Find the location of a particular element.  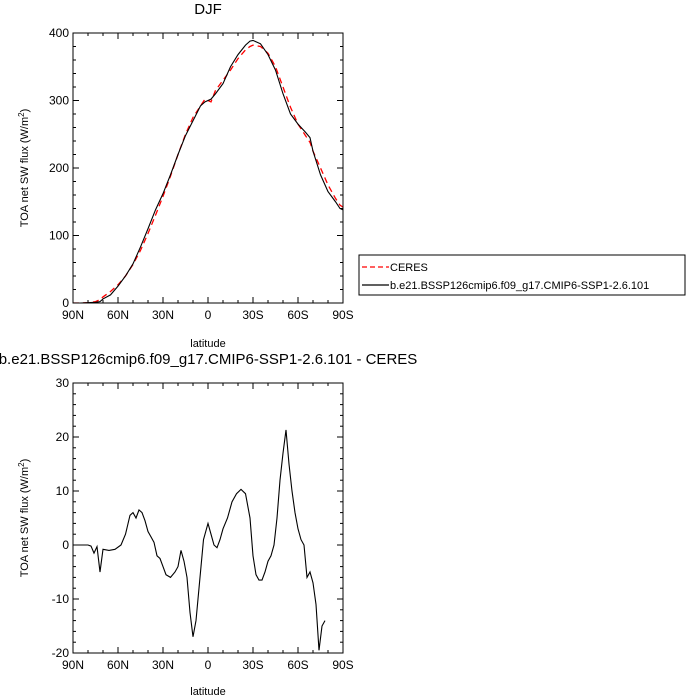

y-tick-label: -10 is located at coordinates (61, 599).